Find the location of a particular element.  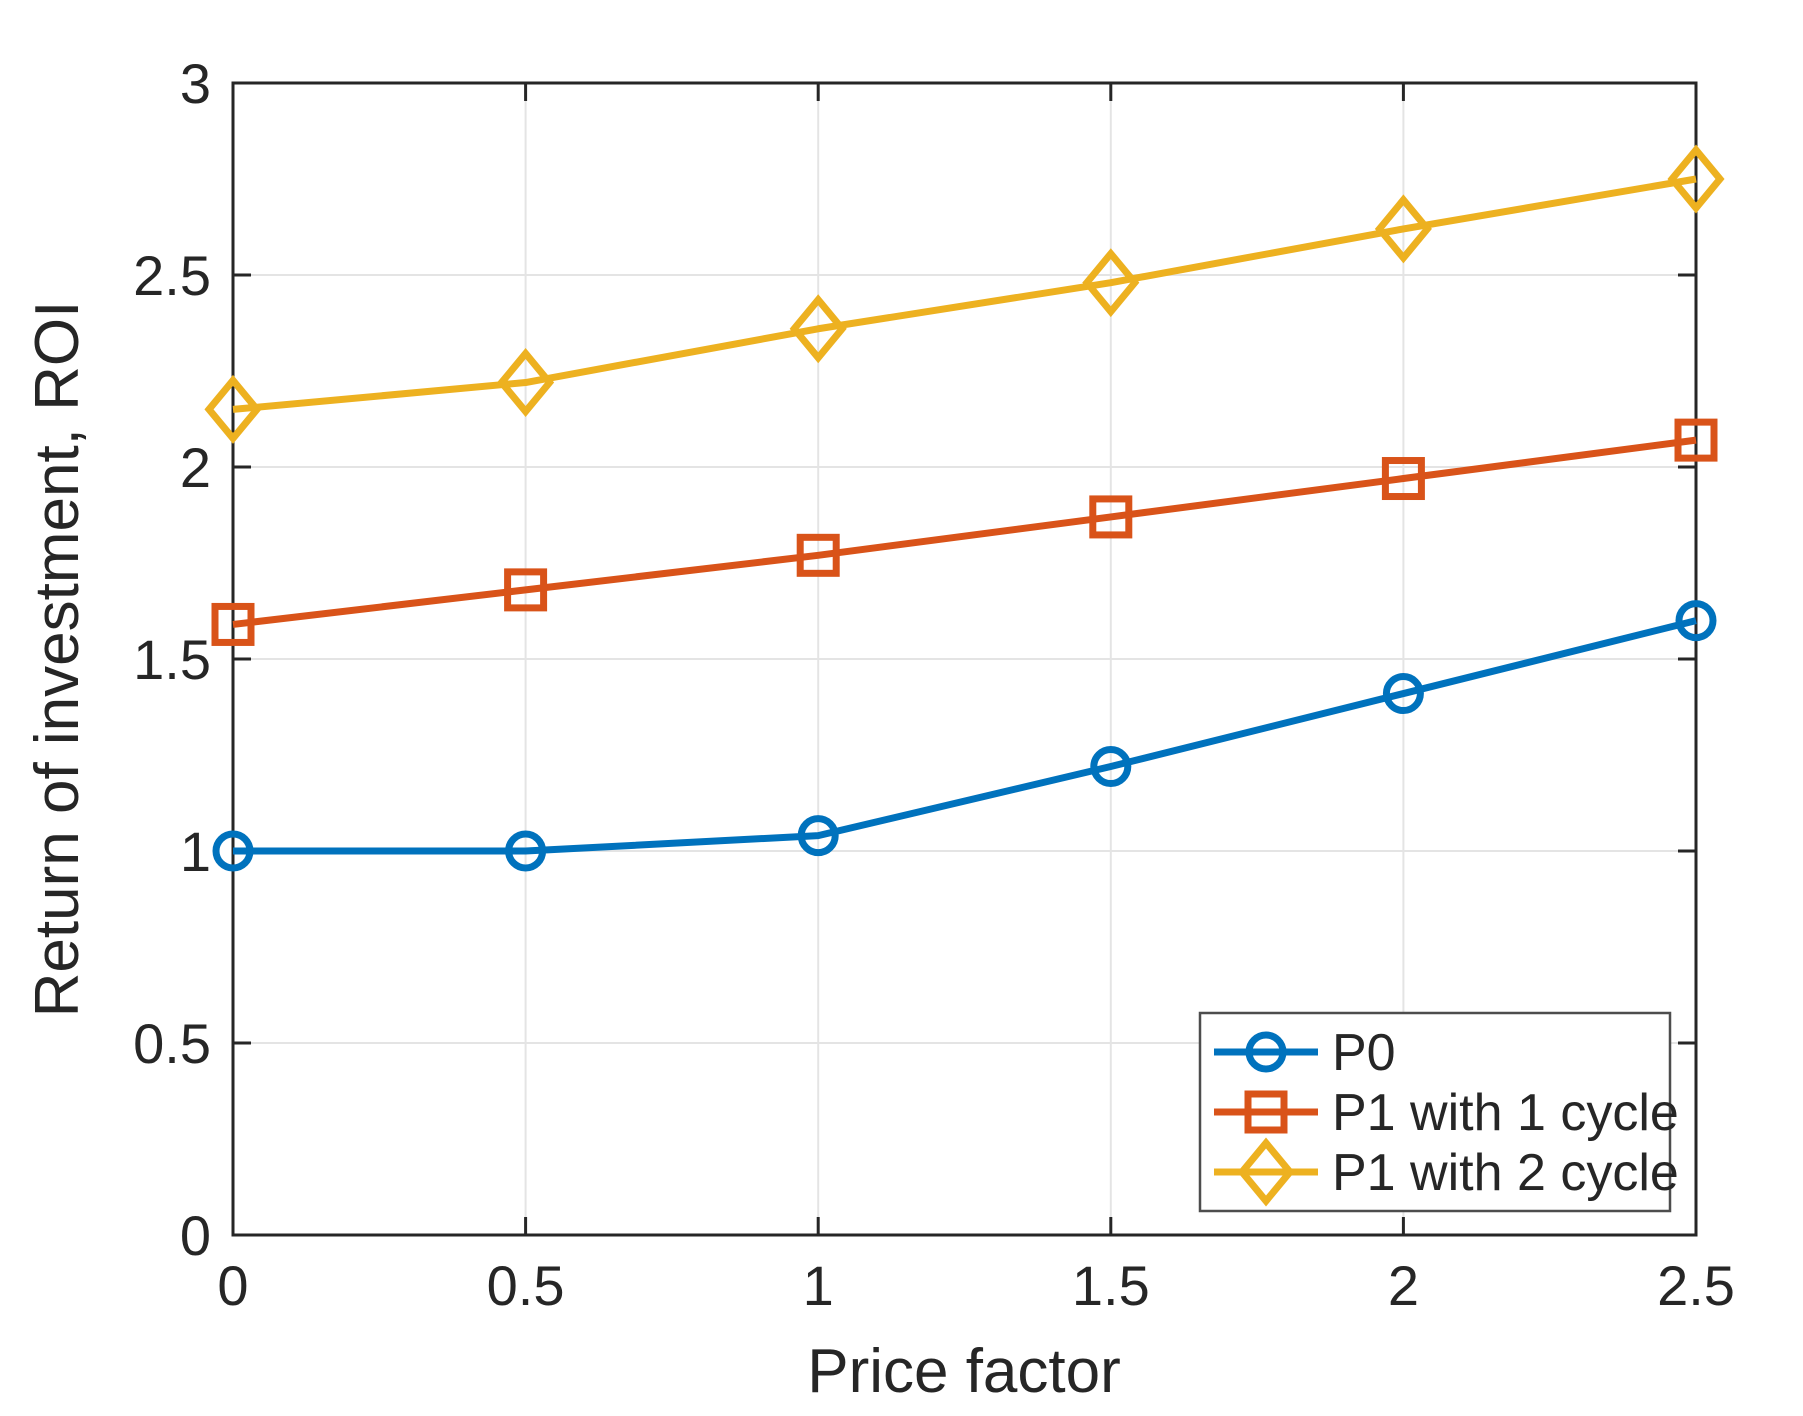

legend-entry-p1-with-1-cycle: P1 with 1 cycle is located at coordinates (1446, 1113).